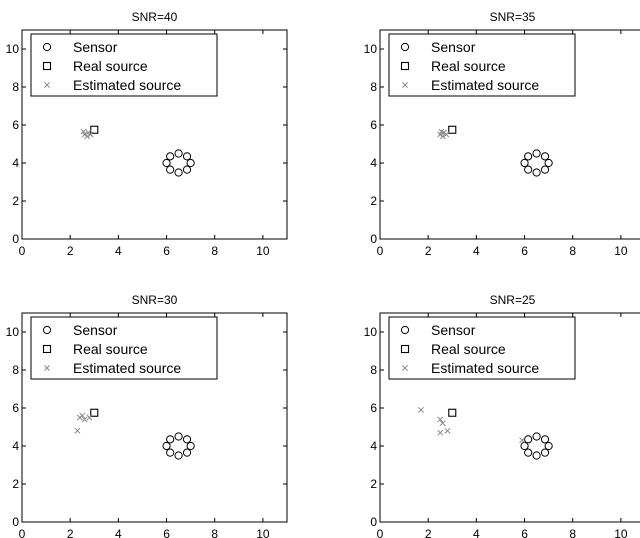 The image size is (640, 538). Describe the element at coordinates (155, 300) in the screenshot. I see `chart-title: SNR=30` at that location.